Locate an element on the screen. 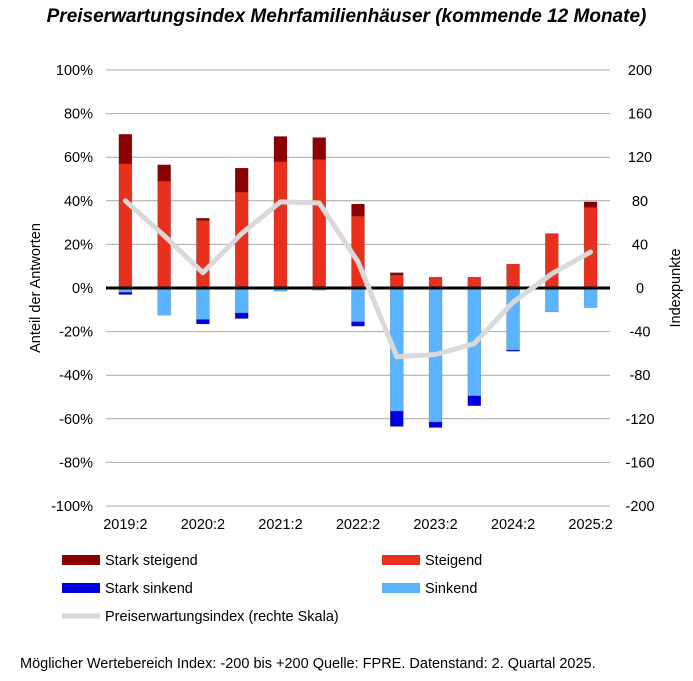 This screenshot has width=693, height=681. y-tick-label: 40% is located at coordinates (78, 202).